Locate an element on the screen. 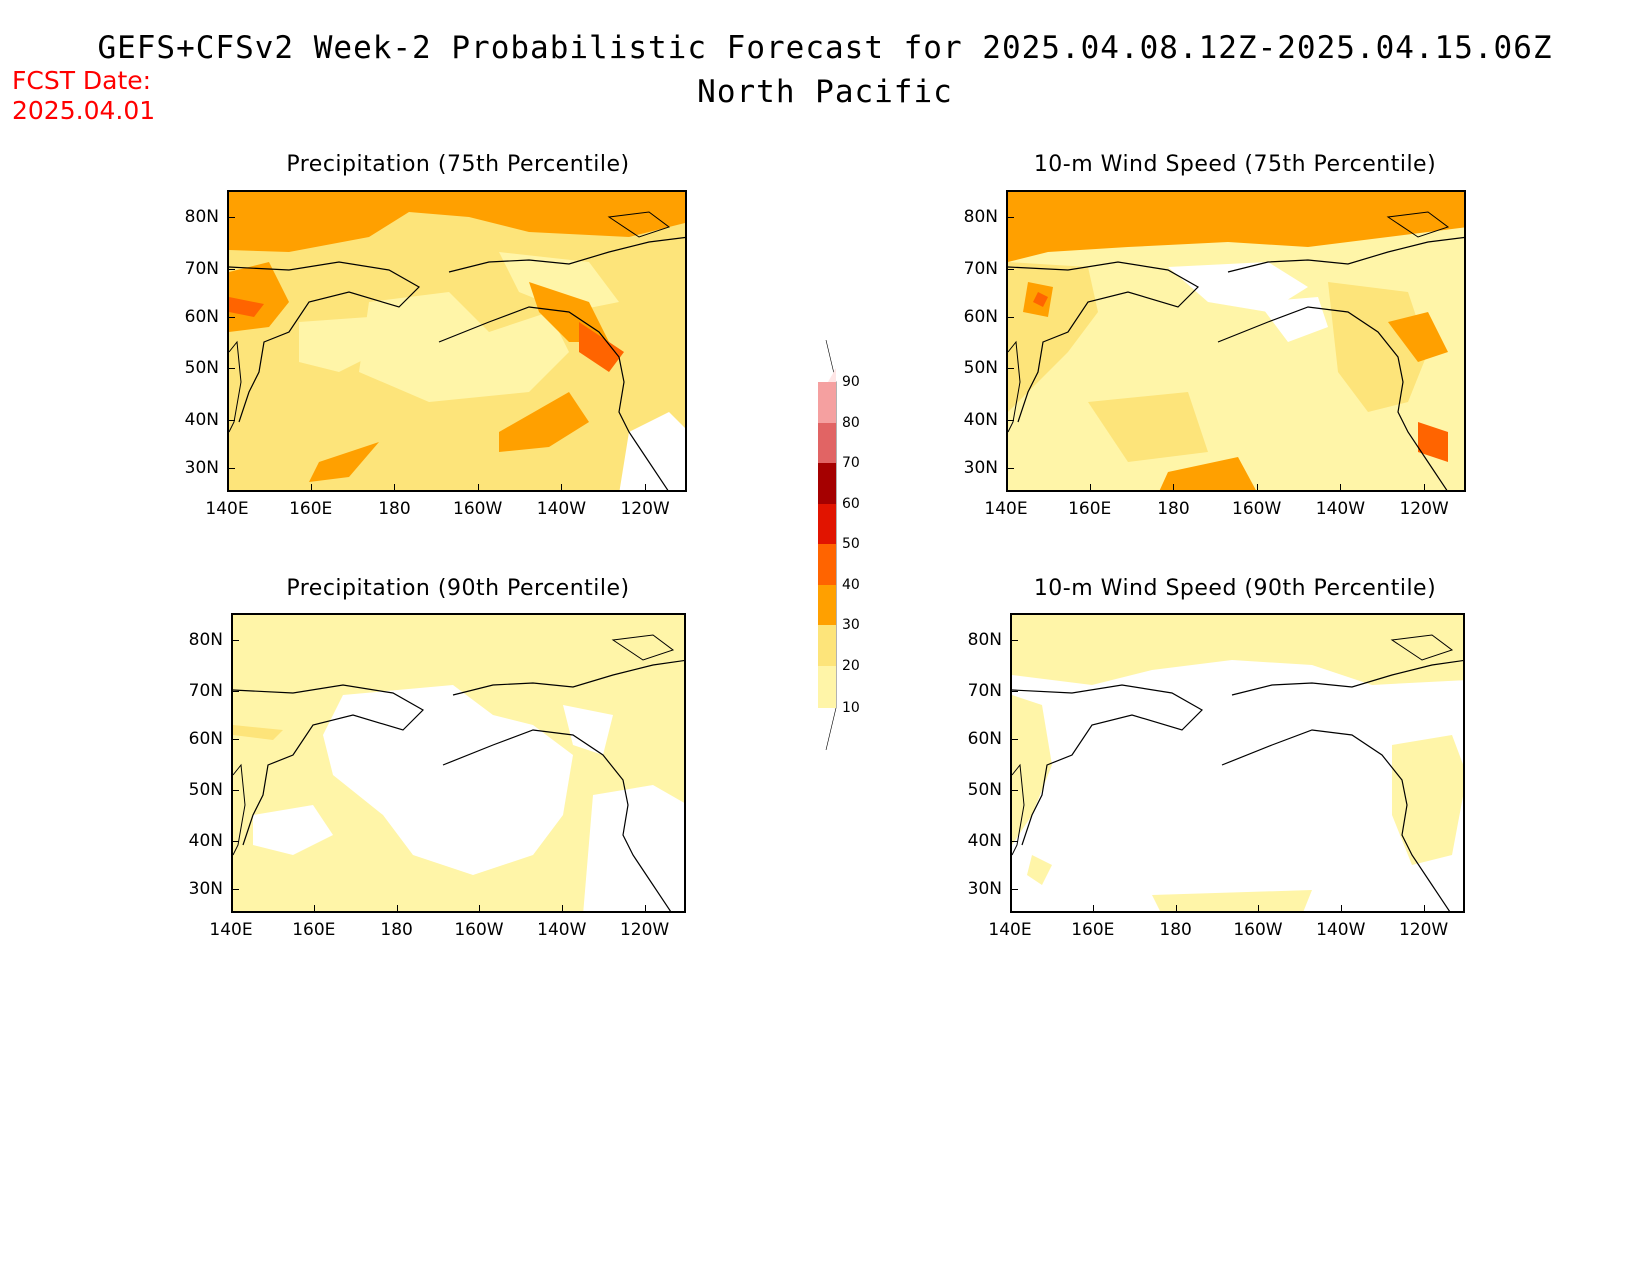 This screenshot has width=1650, height=1275. colorbar-level: 10 is located at coordinates (851, 708).